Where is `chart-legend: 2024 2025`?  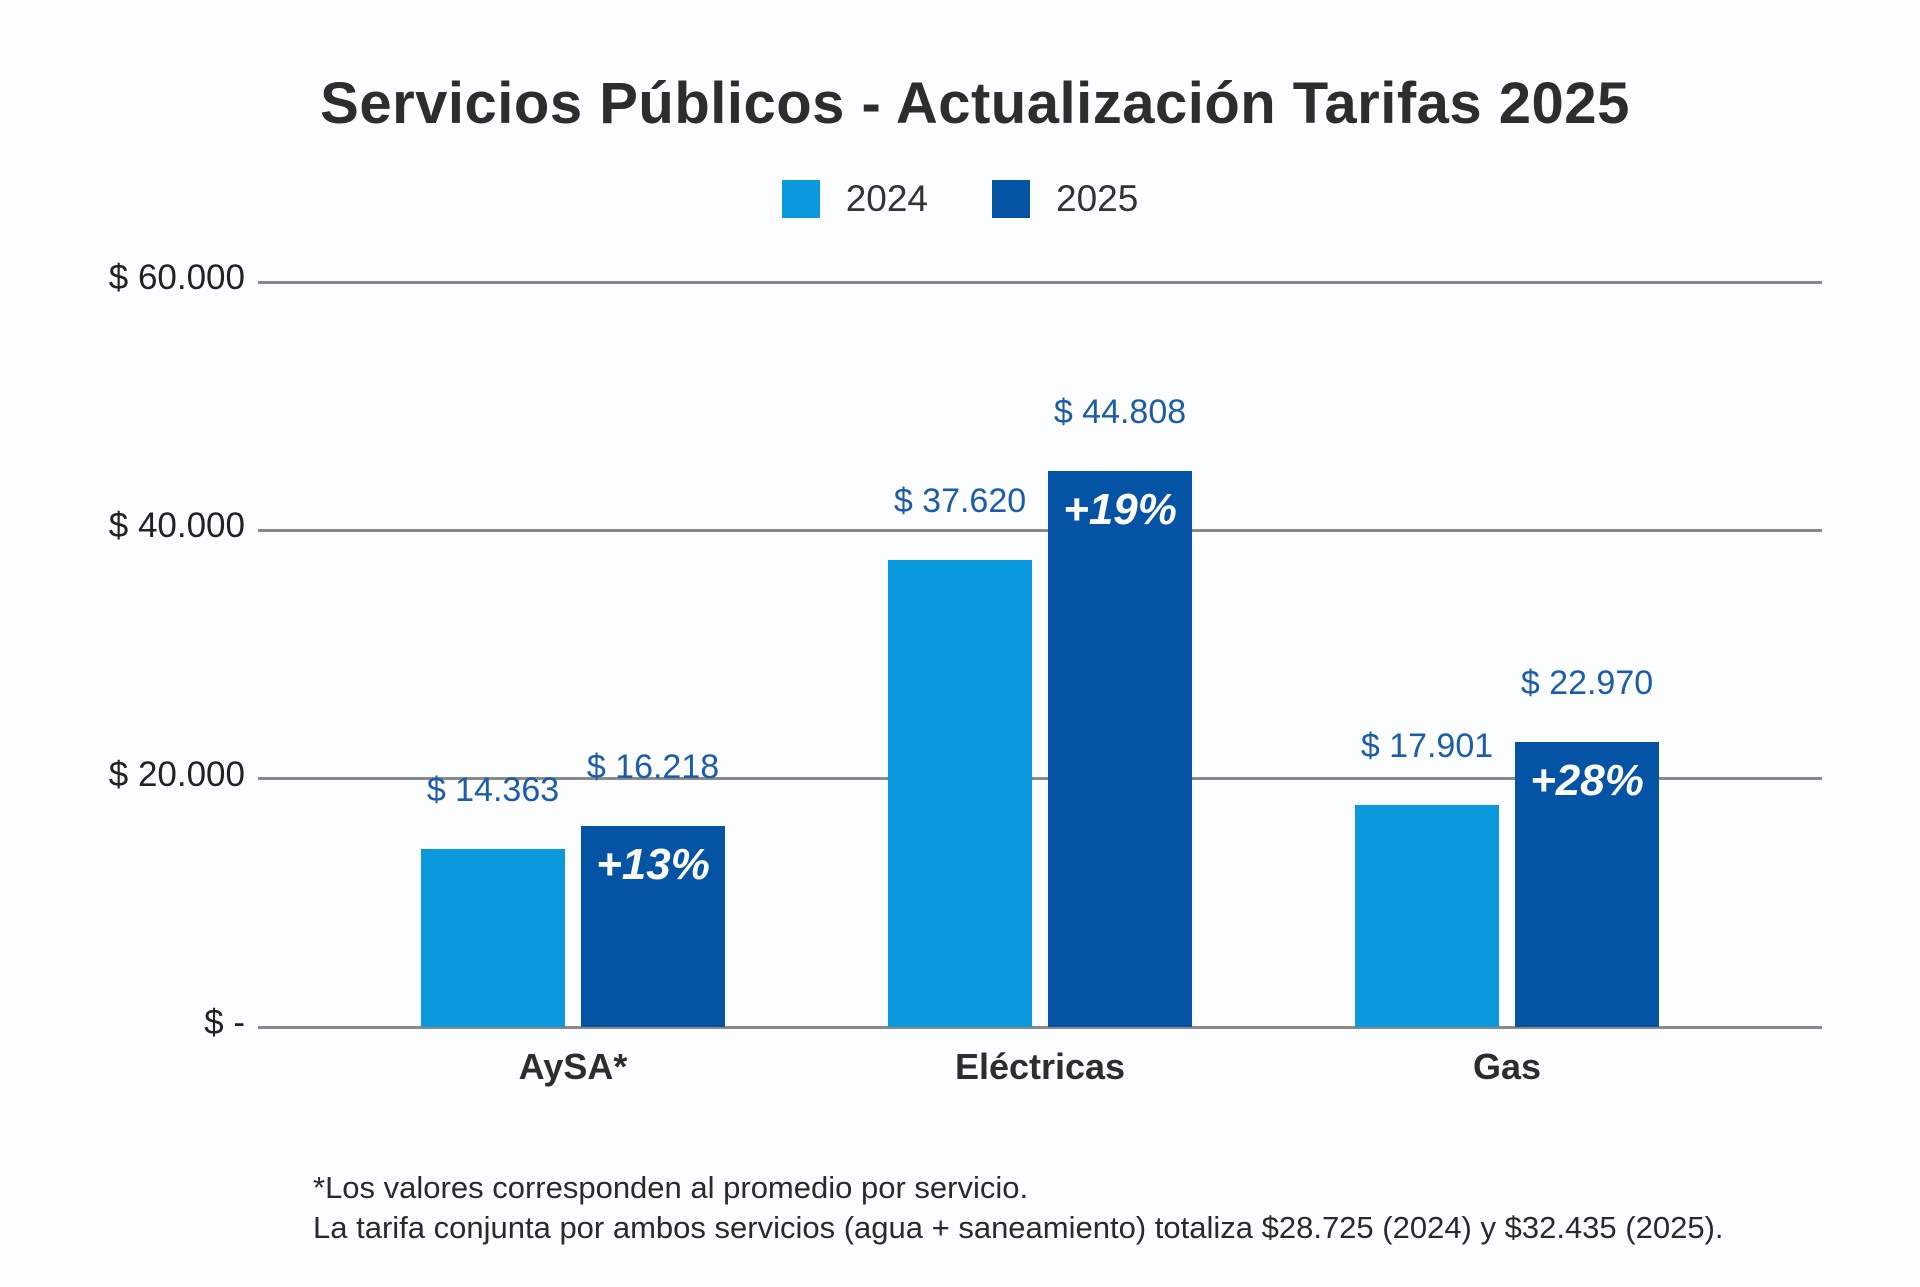 chart-legend: 2024 2025 is located at coordinates (960, 199).